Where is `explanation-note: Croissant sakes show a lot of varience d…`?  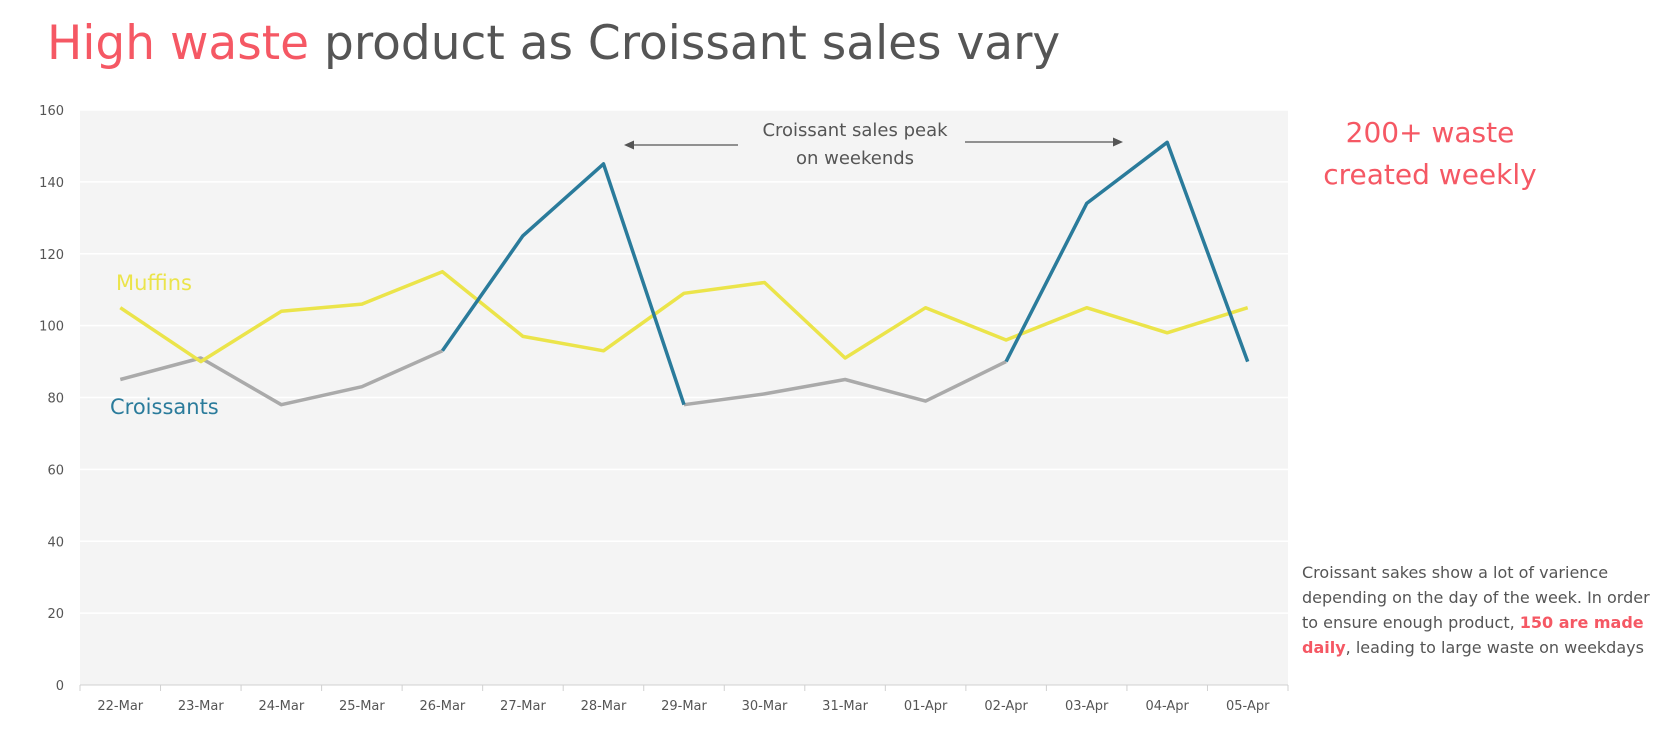 explanation-note: Croissant sakes show a lot of varience d… is located at coordinates (1479, 610).